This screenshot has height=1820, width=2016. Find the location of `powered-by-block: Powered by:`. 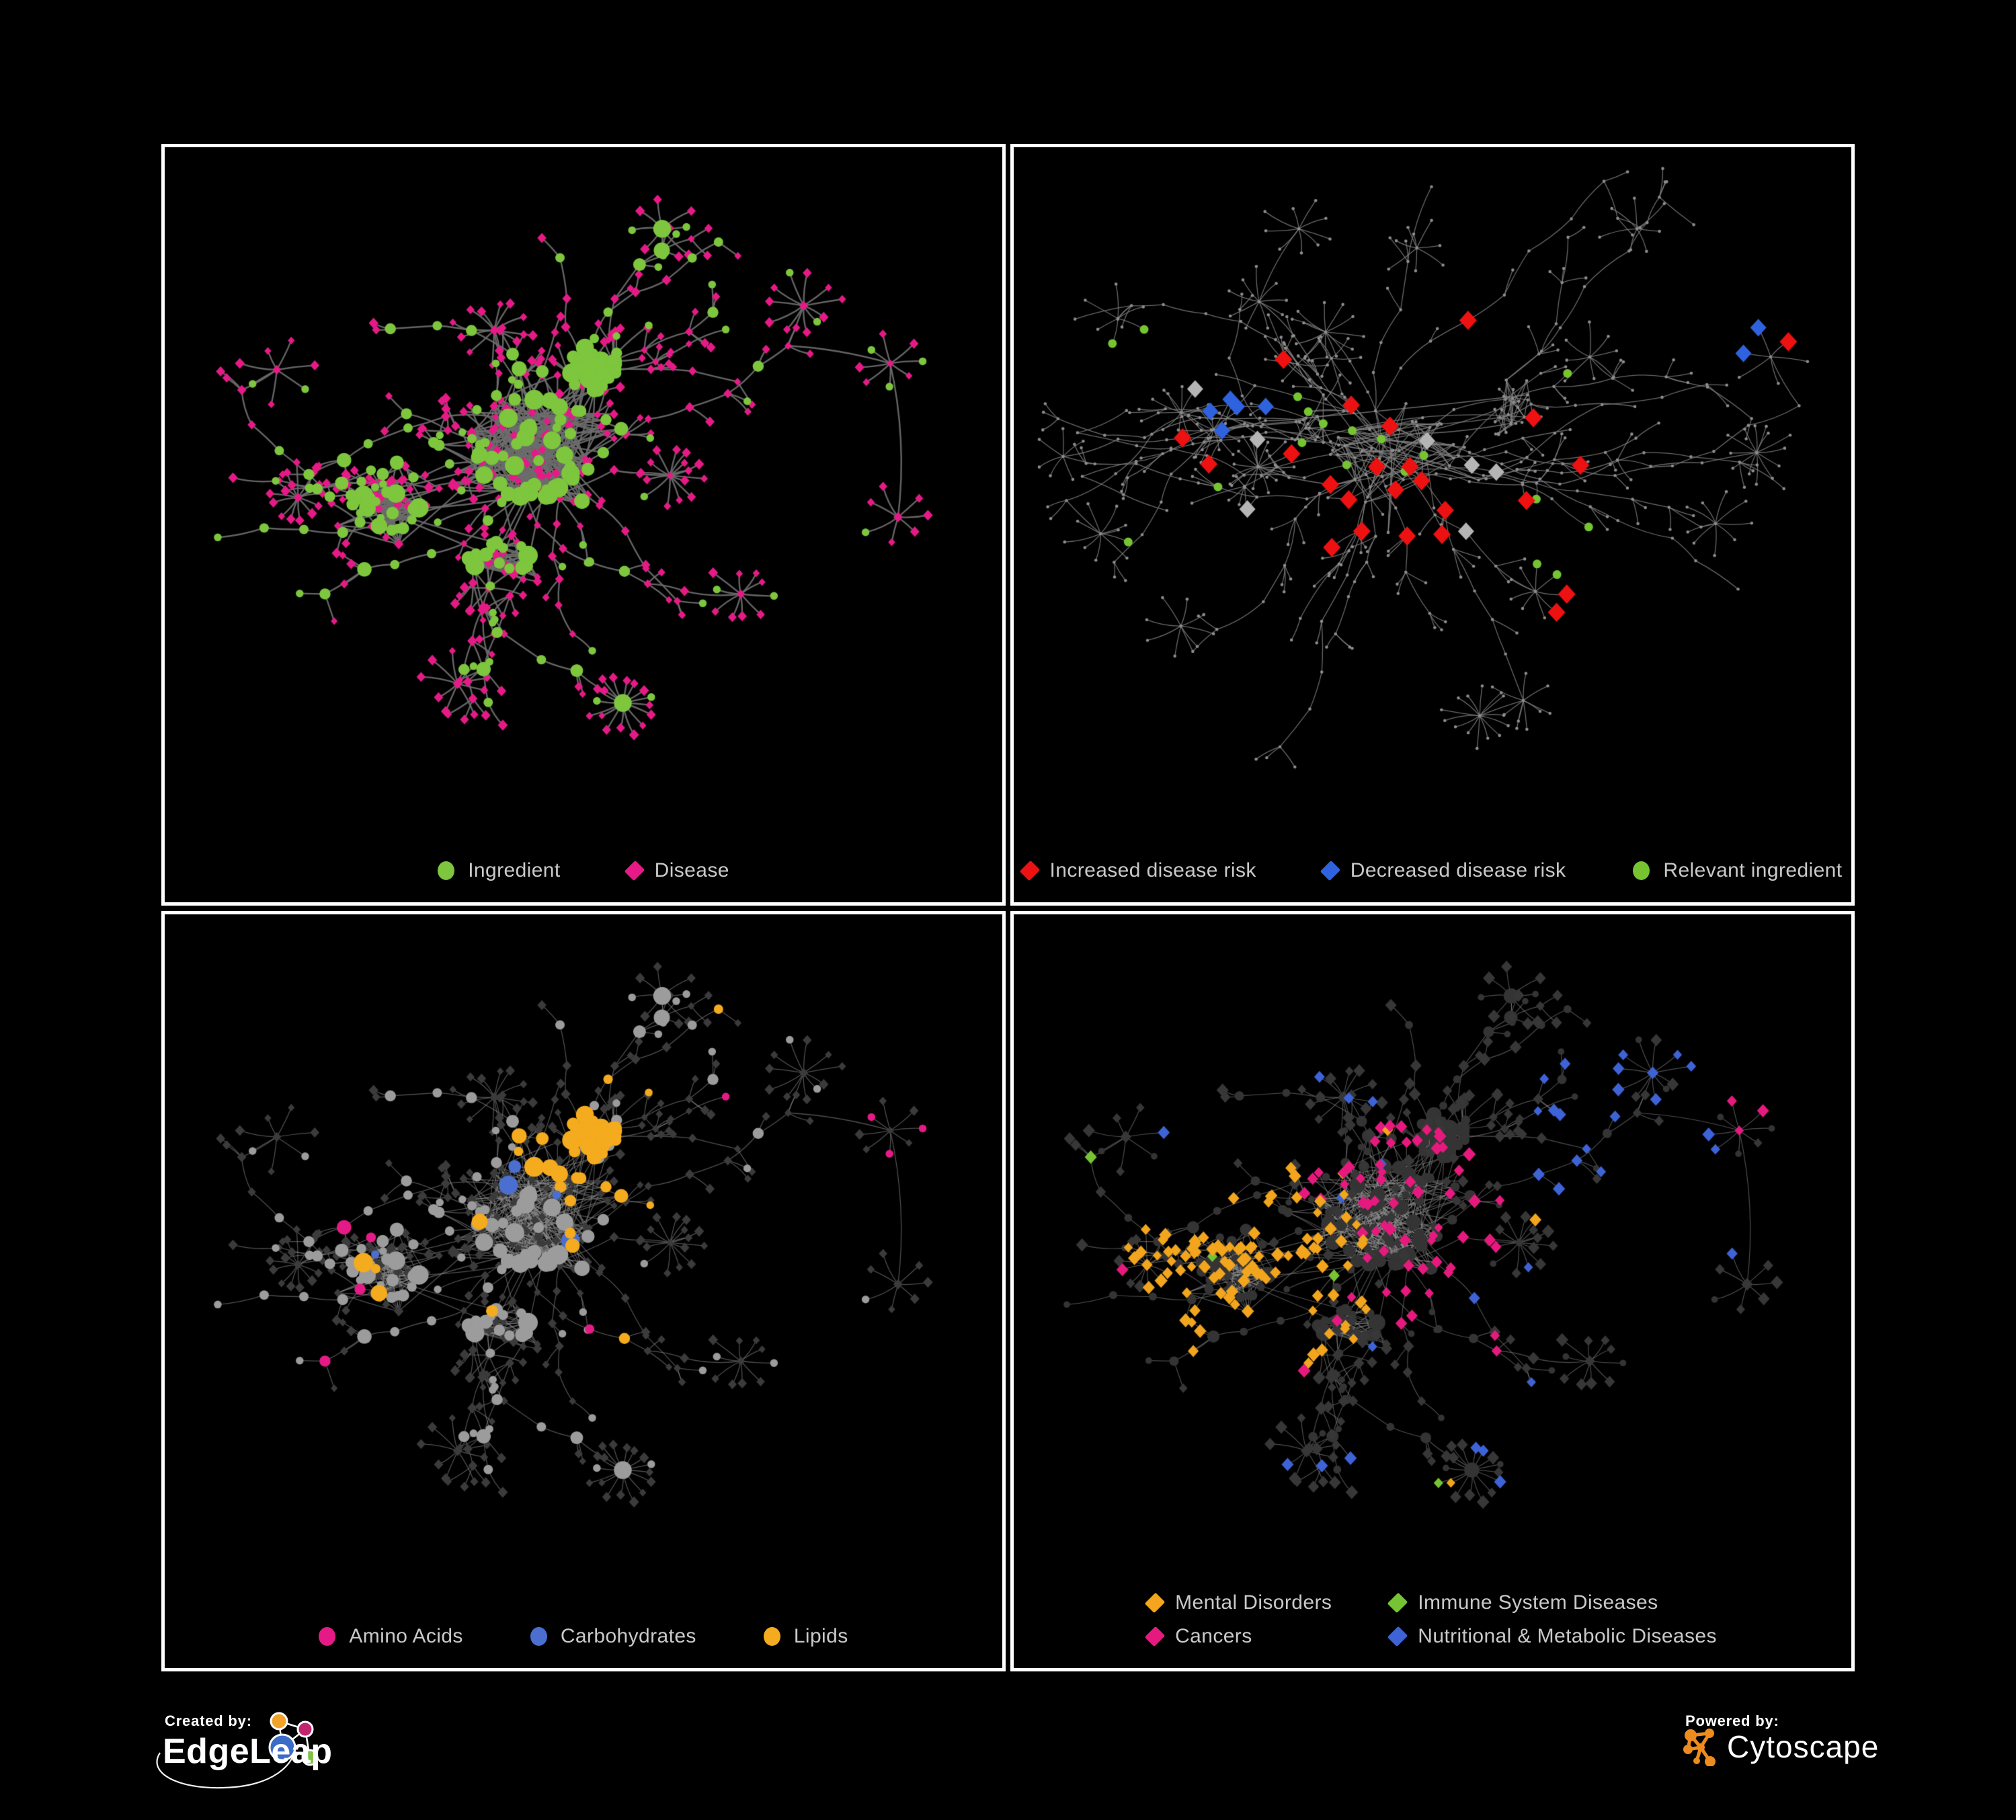

powered-by-block: Powered by: is located at coordinates (1818, 1761).